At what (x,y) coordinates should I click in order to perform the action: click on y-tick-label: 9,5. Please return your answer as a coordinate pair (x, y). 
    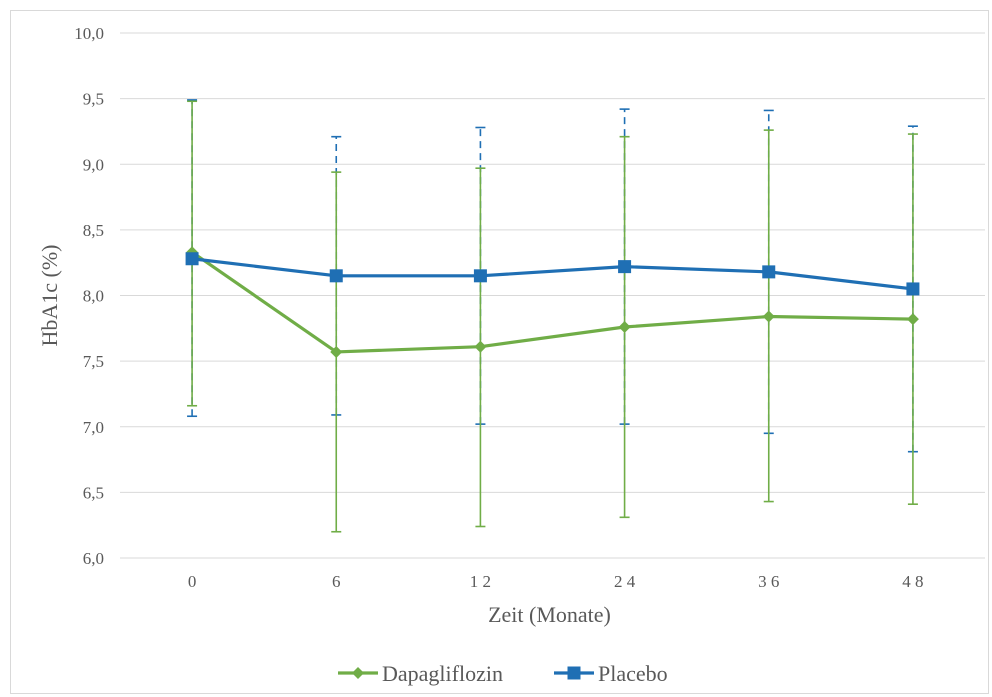
    Looking at the image, I should click on (93, 99).